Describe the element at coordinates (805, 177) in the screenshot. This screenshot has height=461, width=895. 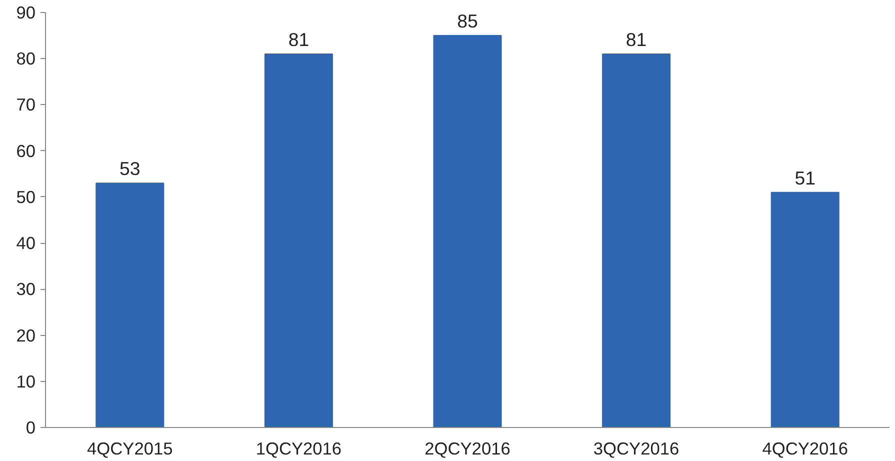
I see `data-label: 51` at that location.